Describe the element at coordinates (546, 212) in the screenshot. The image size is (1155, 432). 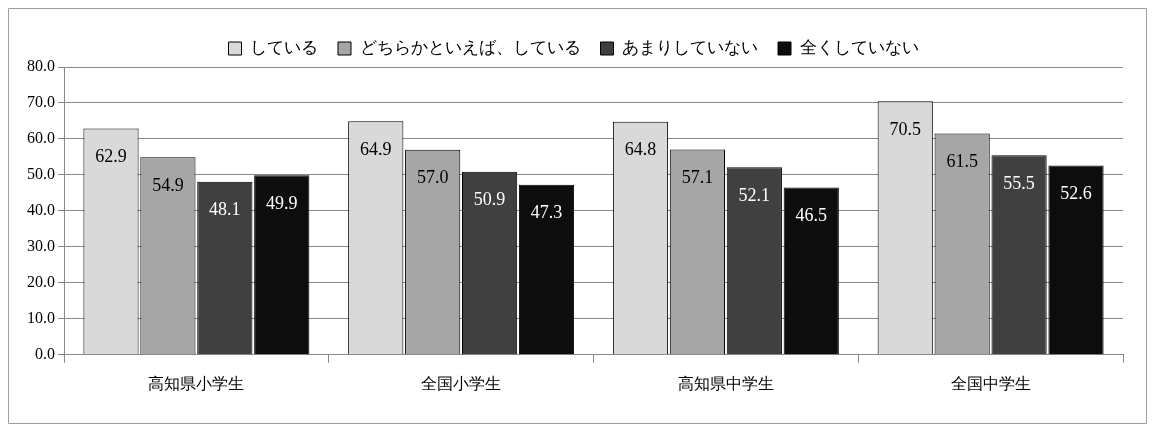
I see `data-label: 47.3` at that location.